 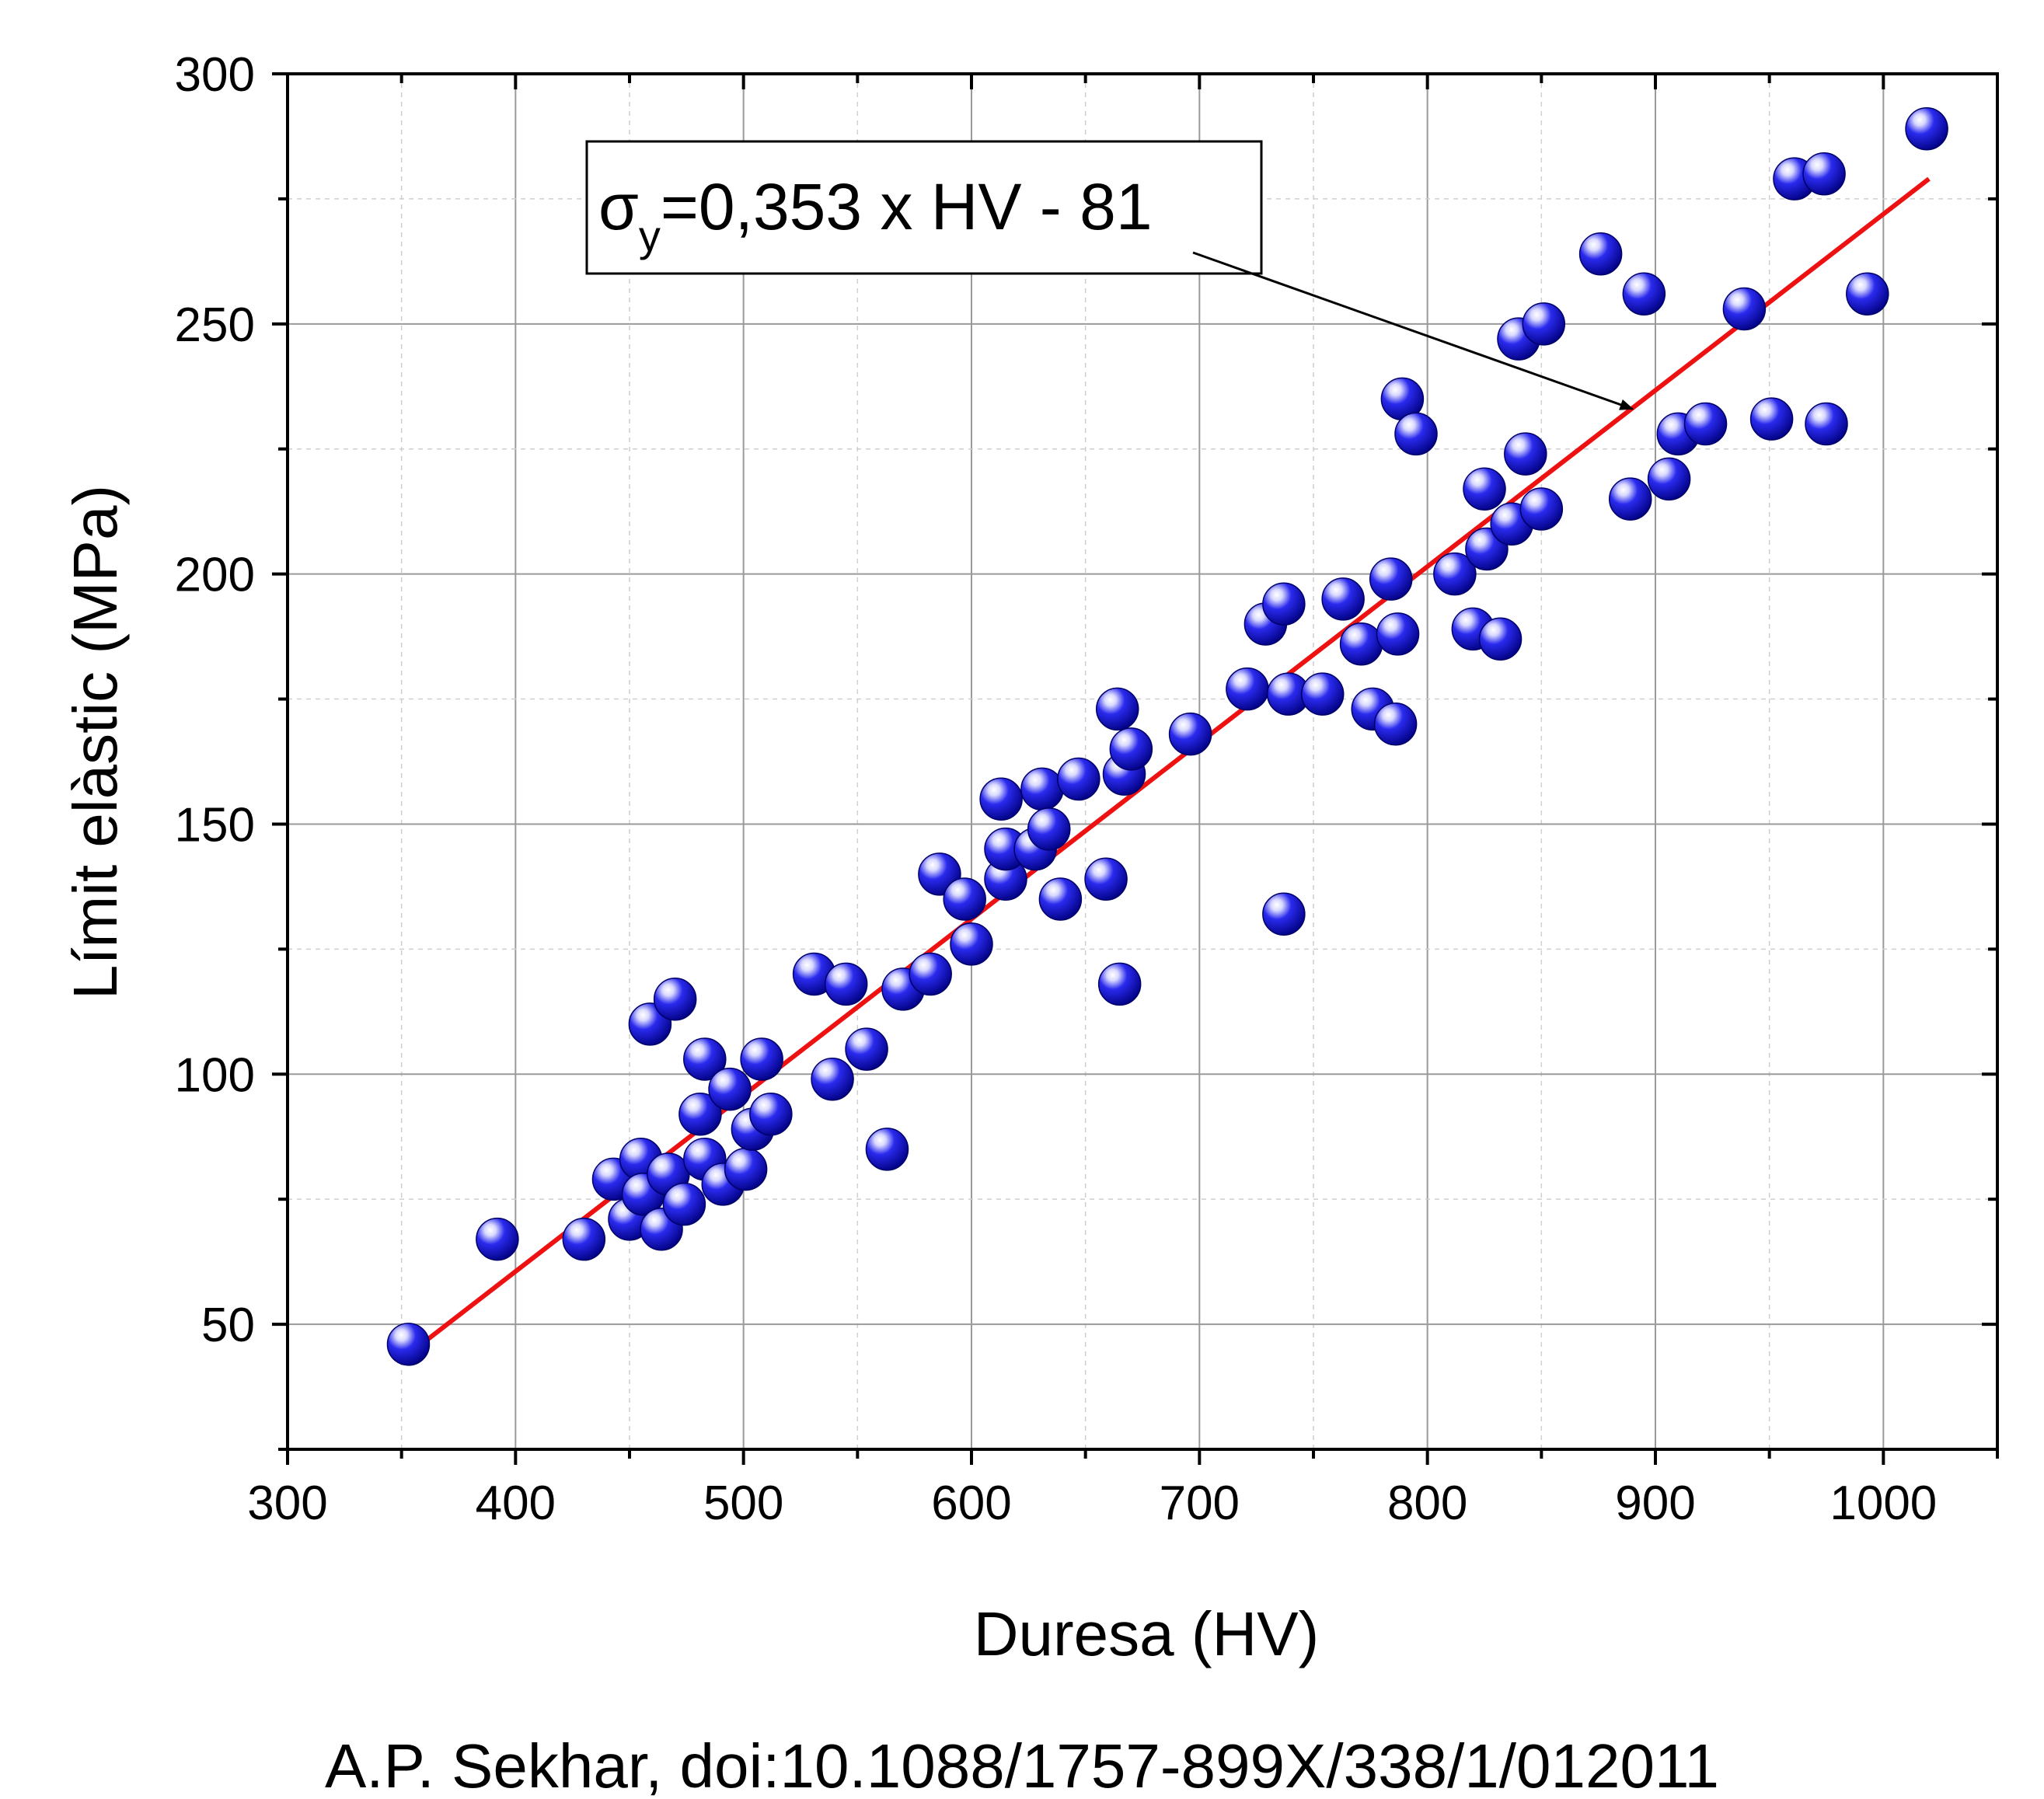 What do you see at coordinates (1200, 1504) in the screenshot?
I see `x-tick-label: 700` at bounding box center [1200, 1504].